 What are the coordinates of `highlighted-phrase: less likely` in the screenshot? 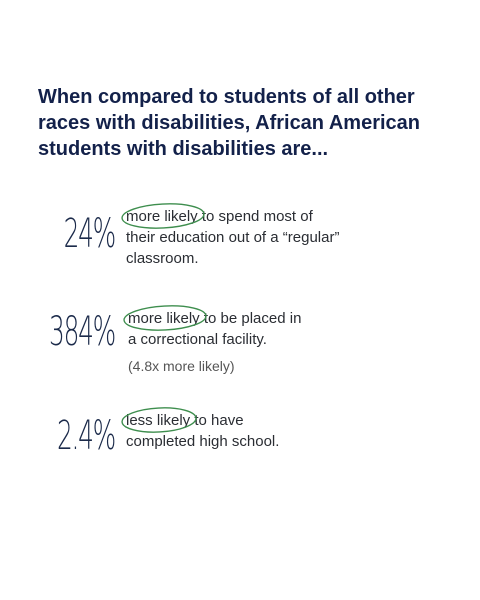 It's located at (159, 420).